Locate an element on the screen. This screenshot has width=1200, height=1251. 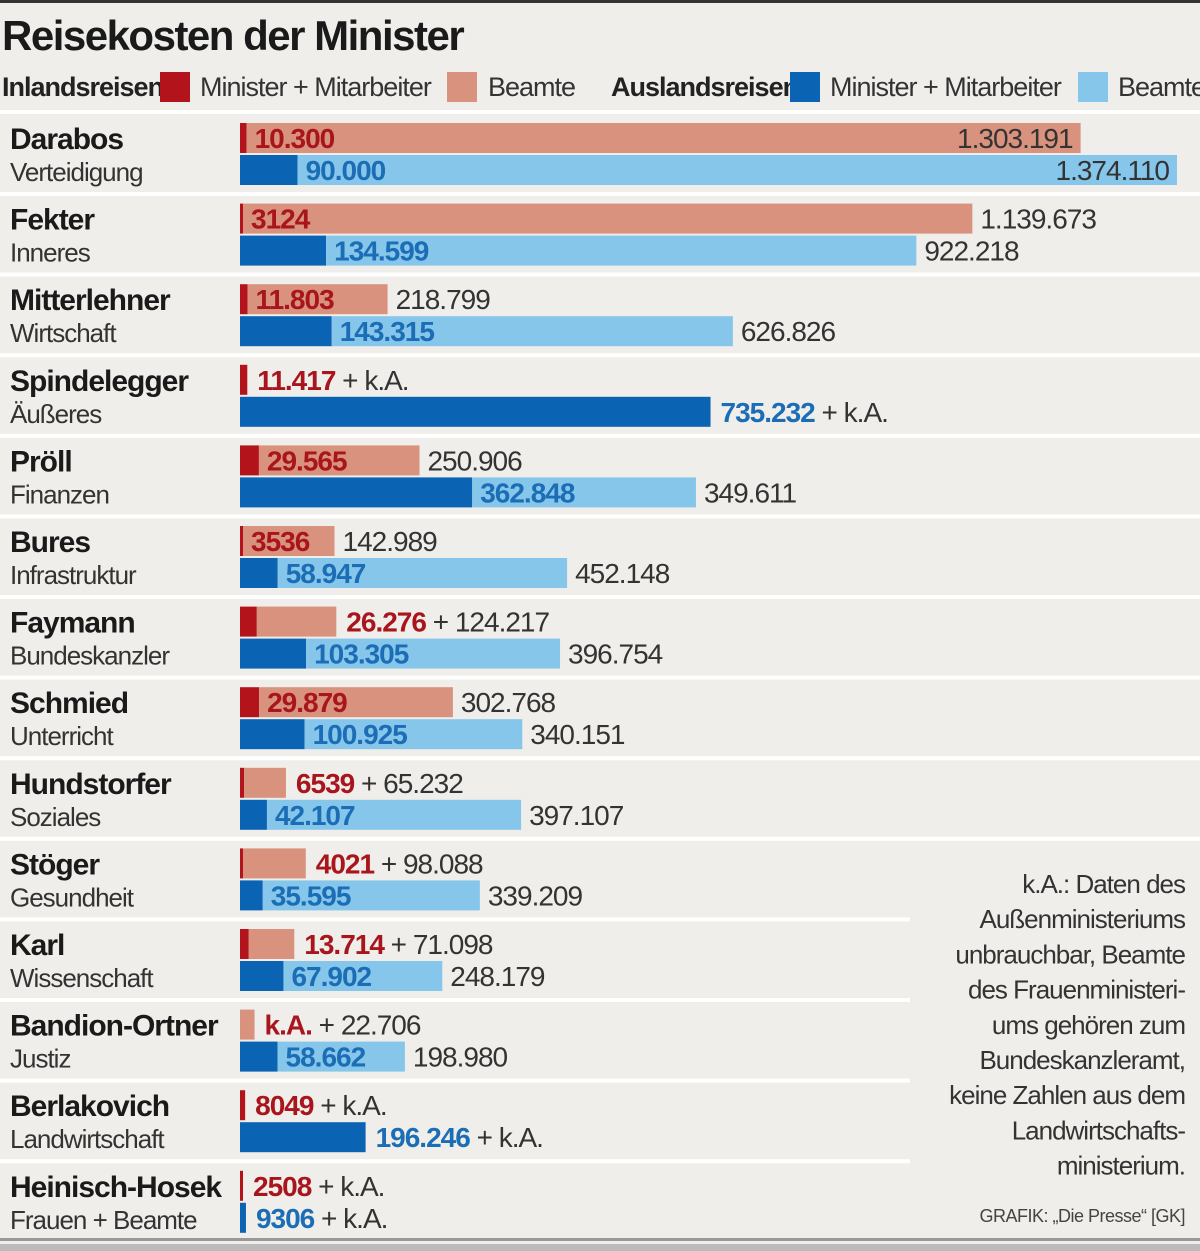
minister-name: Bures is located at coordinates (50, 542).